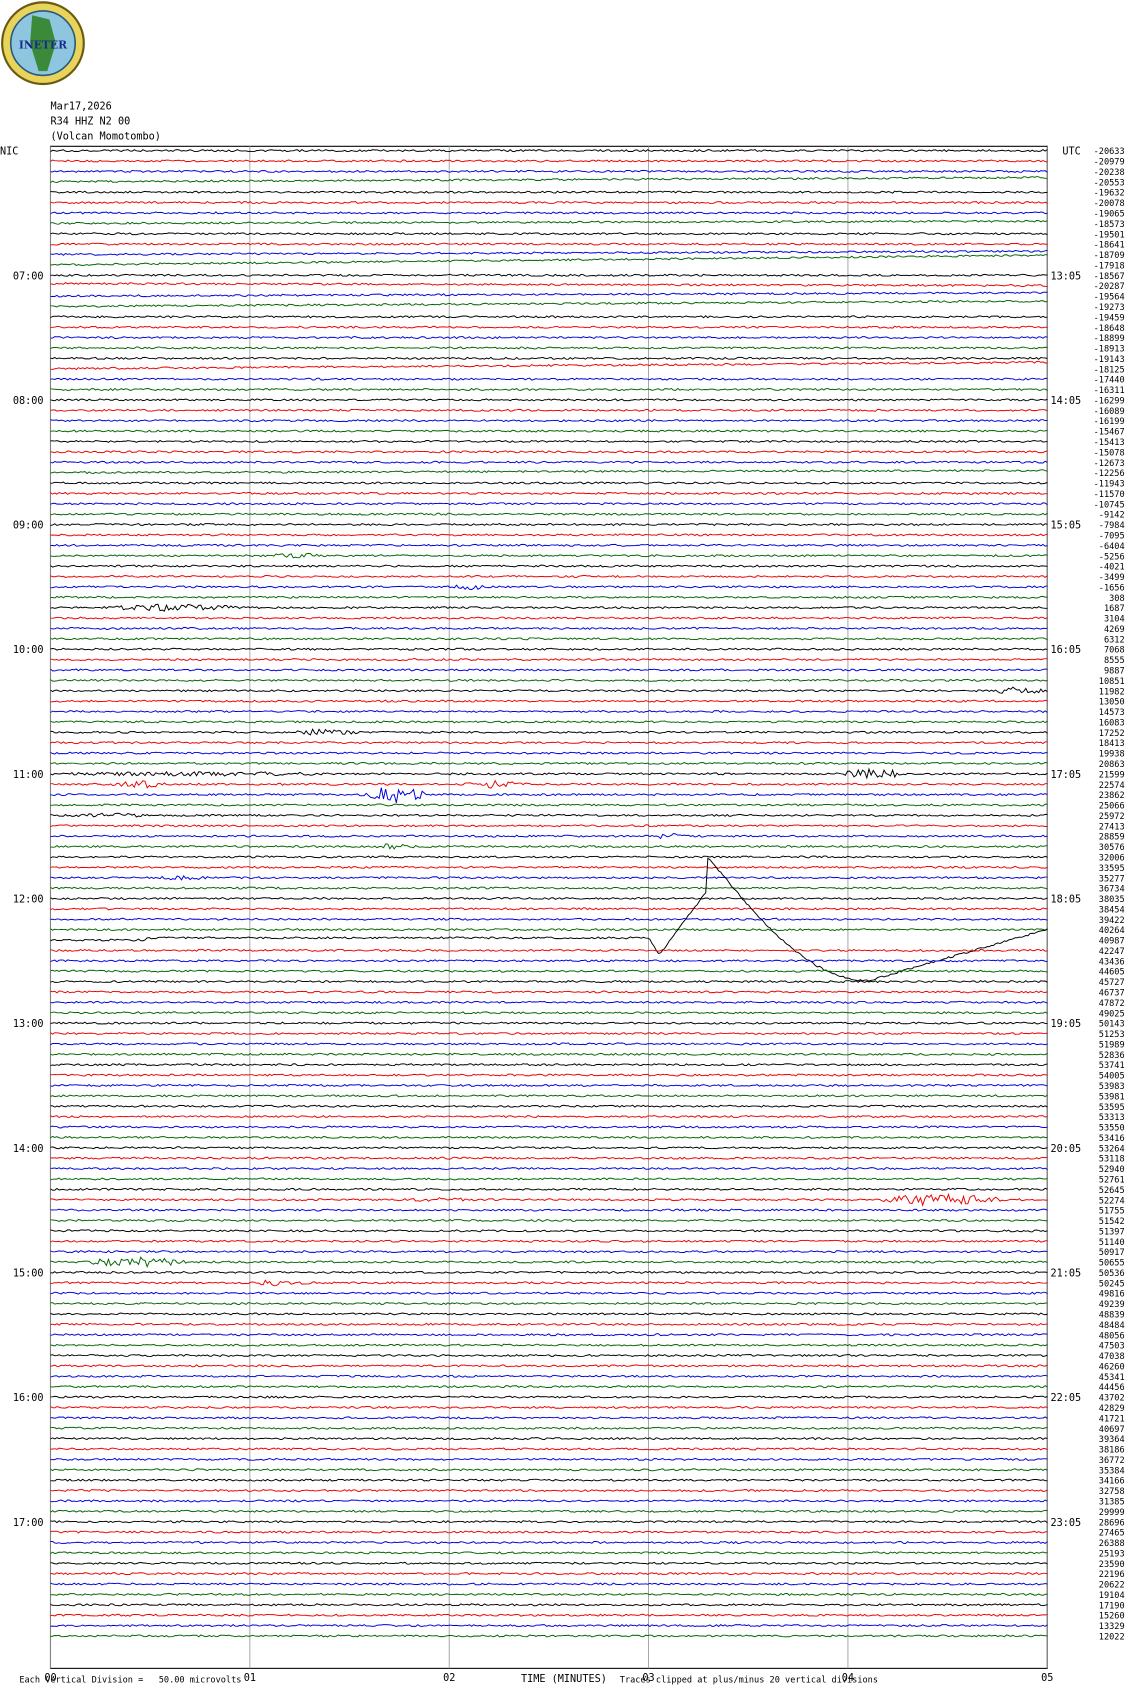  Describe the element at coordinates (1112, 1544) in the screenshot. I see `trace-offset: 26388` at that location.